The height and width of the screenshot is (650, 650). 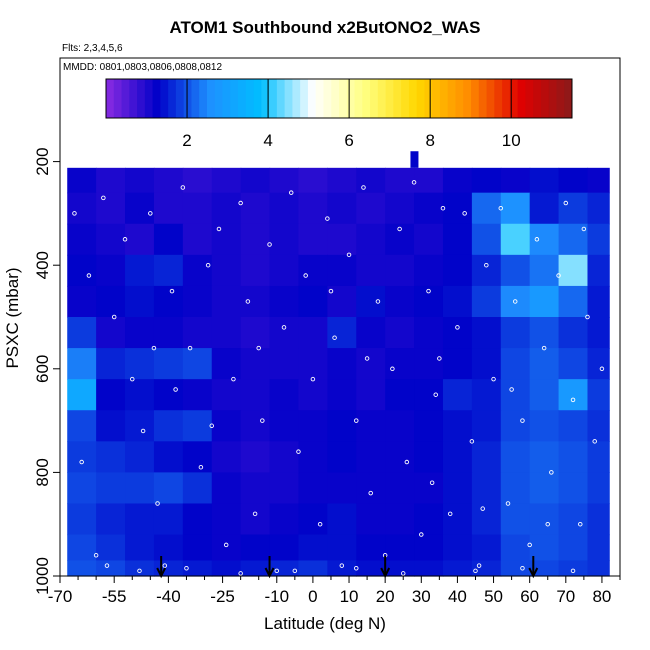 What do you see at coordinates (421, 596) in the screenshot?
I see `x-tick-label: 30` at bounding box center [421, 596].